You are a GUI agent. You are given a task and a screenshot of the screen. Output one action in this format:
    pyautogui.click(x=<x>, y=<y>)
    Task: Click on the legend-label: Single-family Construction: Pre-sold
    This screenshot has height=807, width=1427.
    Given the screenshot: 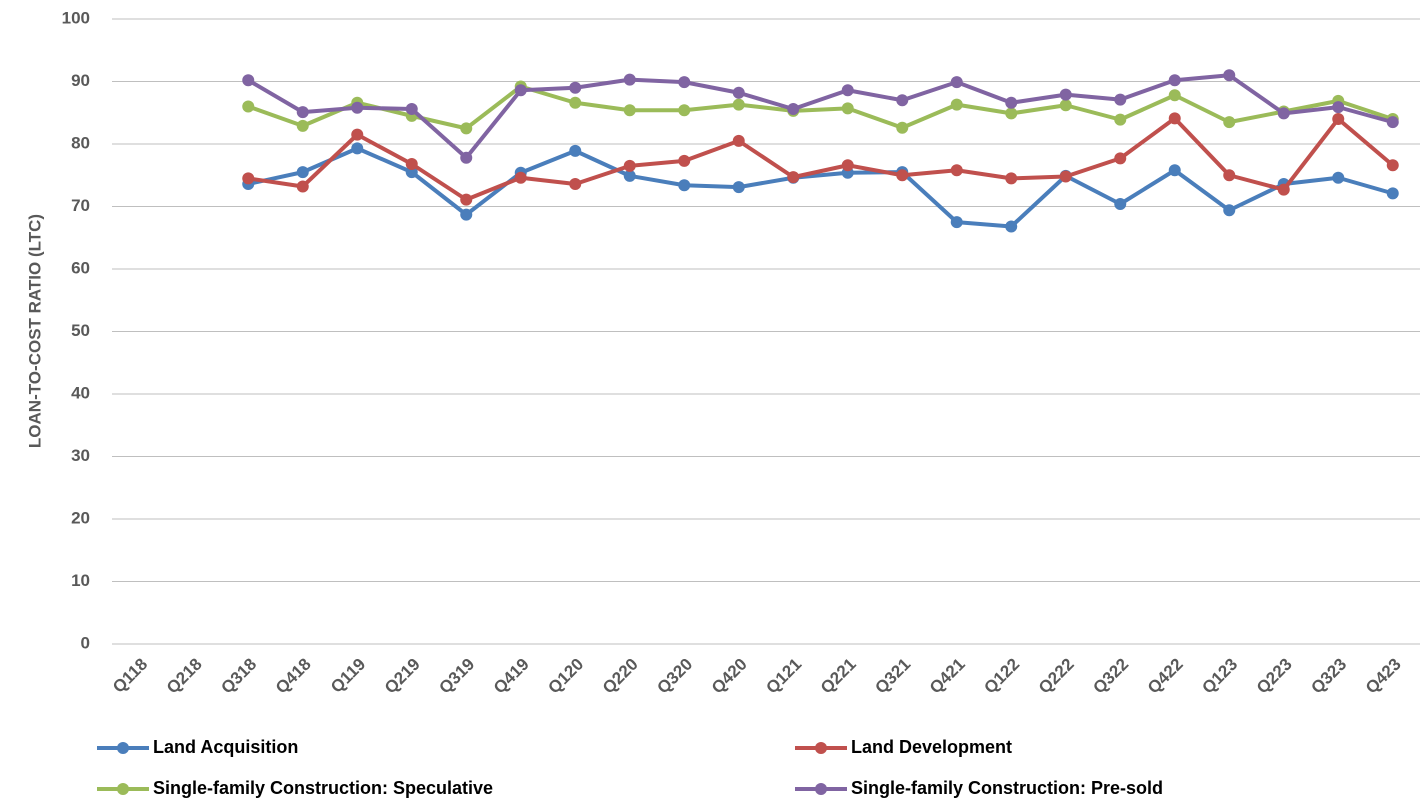 What is the action you would take?
    pyautogui.click(x=1007, y=788)
    